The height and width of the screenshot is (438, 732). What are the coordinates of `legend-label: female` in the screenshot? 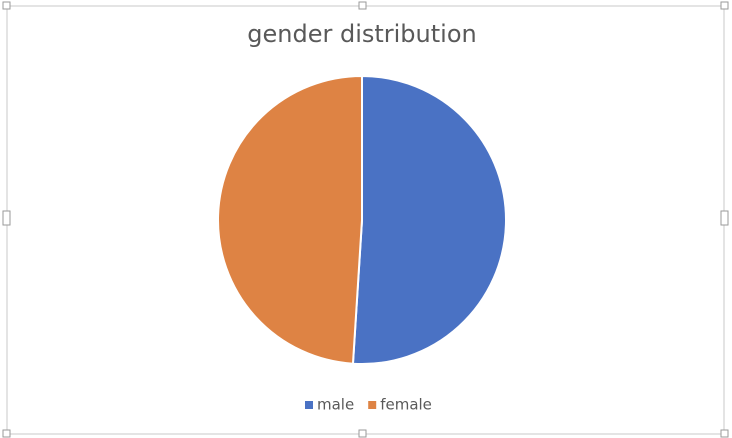 It's located at (406, 405).